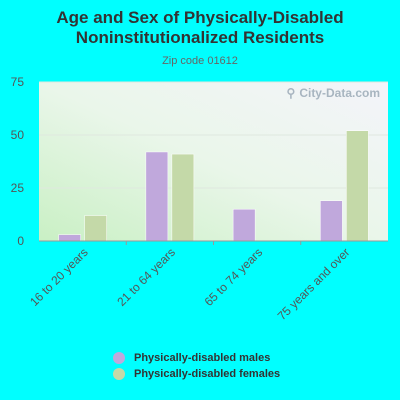 The width and height of the screenshot is (400, 400). Describe the element at coordinates (207, 374) in the screenshot. I see `legend-label-females: Physically-disabled females` at that location.